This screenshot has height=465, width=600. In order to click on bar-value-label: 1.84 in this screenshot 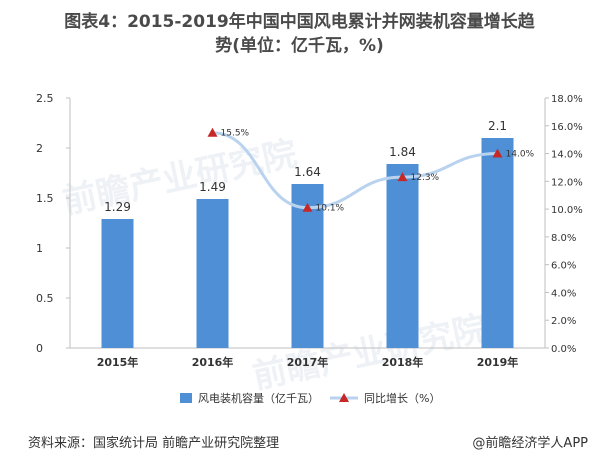, I will do `click(402, 152)`.